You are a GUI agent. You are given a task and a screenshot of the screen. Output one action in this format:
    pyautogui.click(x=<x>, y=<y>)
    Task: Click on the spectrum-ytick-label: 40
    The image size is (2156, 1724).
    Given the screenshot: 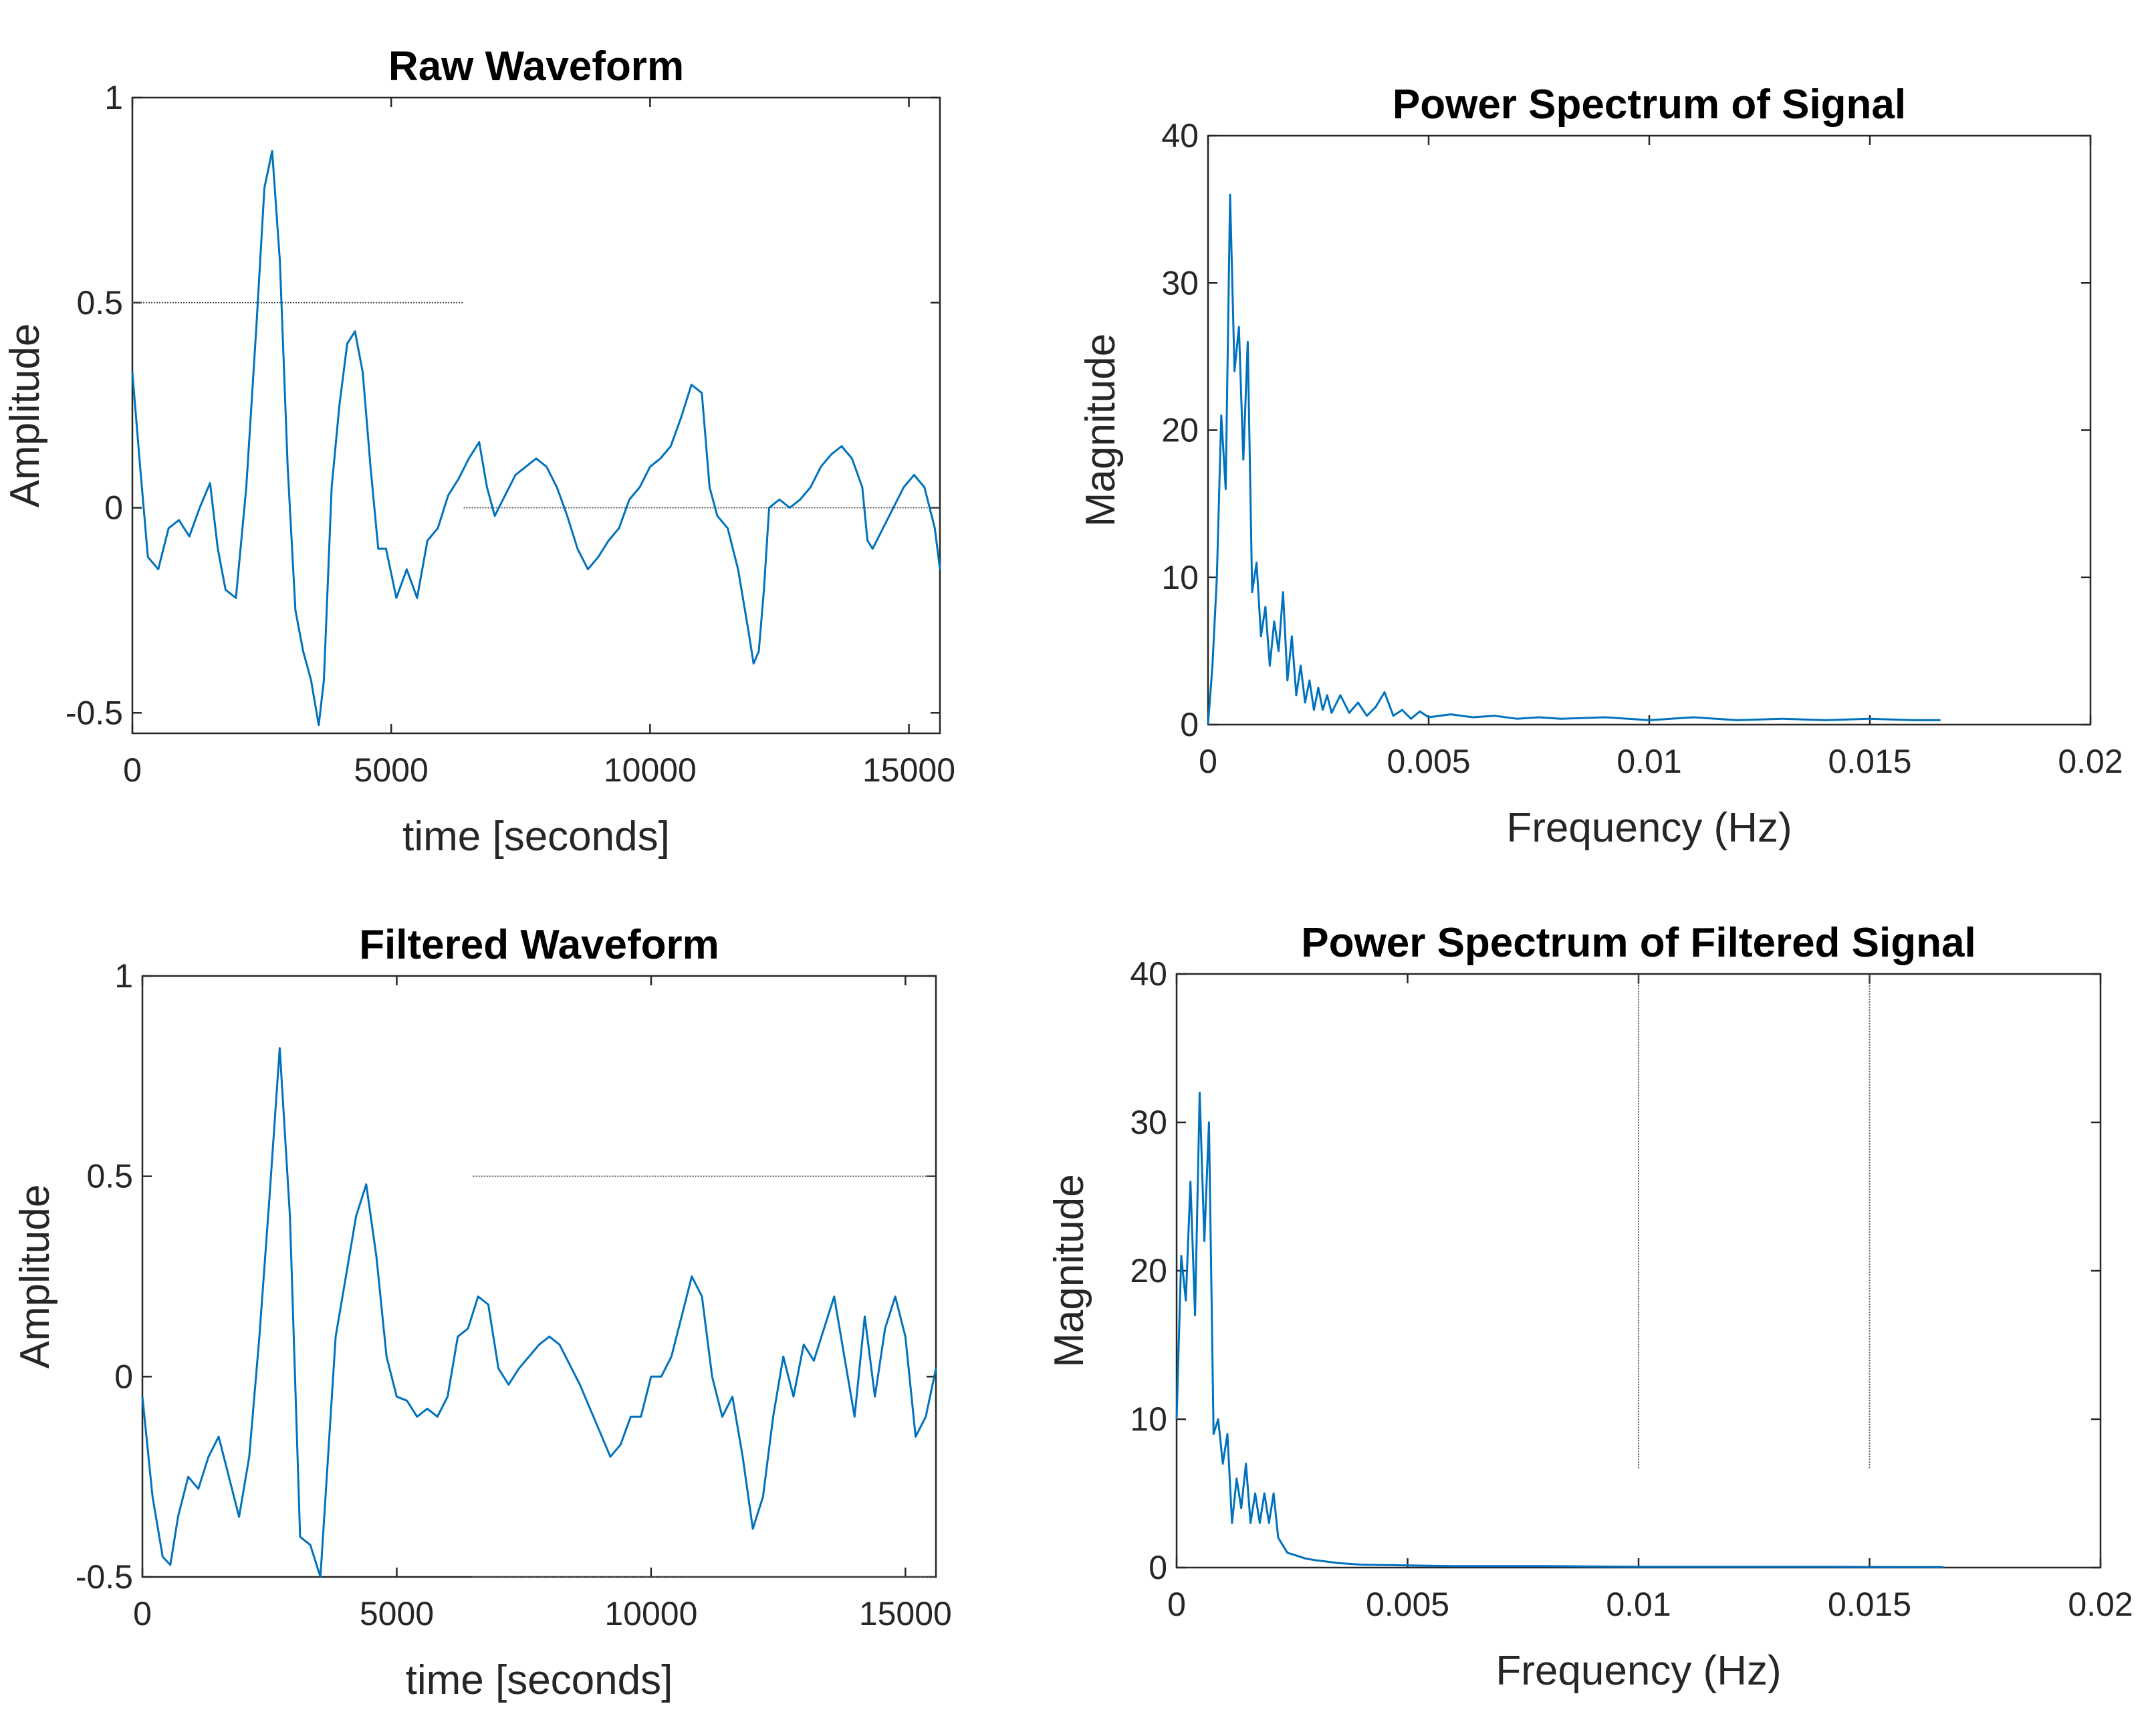 What is the action you would take?
    pyautogui.click(x=1180, y=135)
    